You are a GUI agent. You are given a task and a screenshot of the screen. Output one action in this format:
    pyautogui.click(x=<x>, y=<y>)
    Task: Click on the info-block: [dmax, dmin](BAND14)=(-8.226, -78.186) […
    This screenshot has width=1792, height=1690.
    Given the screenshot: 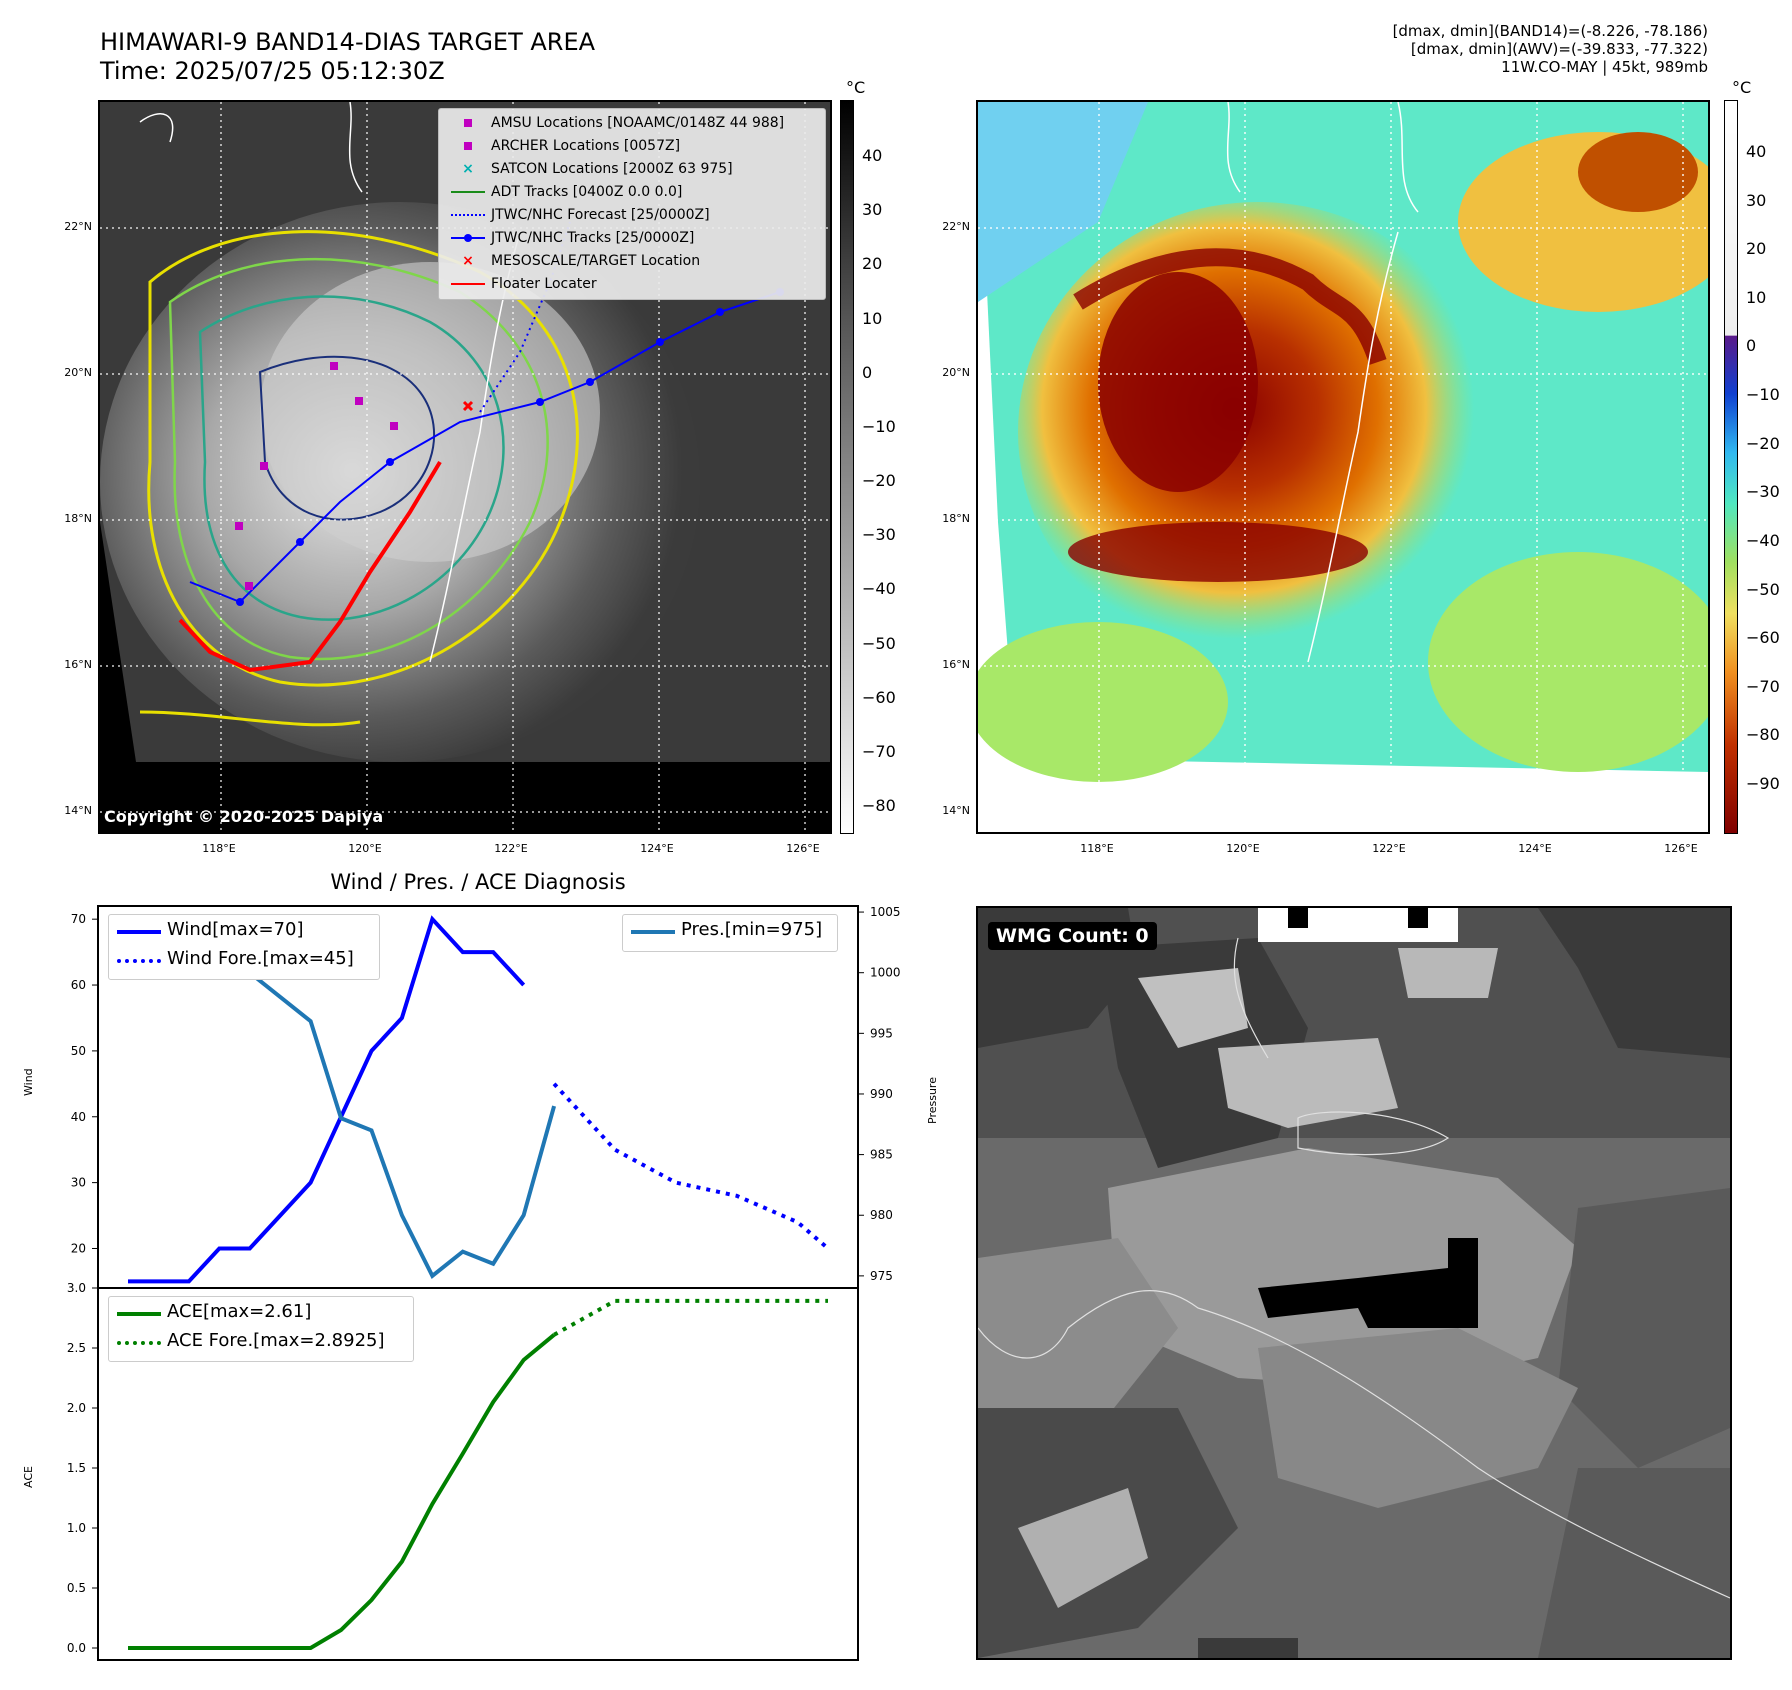 What is the action you would take?
    pyautogui.click(x=1408, y=49)
    